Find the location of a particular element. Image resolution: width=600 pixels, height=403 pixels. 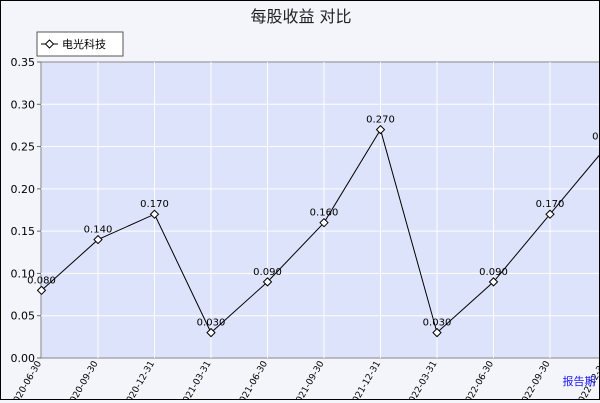

x-tick-label: 2021-03-31 is located at coordinates (196, 380).